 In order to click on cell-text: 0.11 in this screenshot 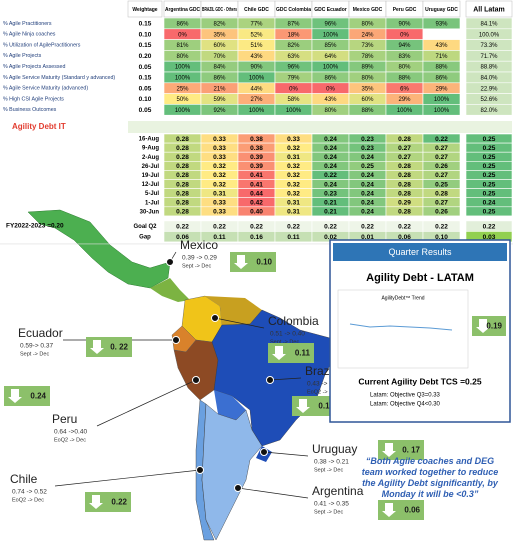, I will do `click(219, 237)`.